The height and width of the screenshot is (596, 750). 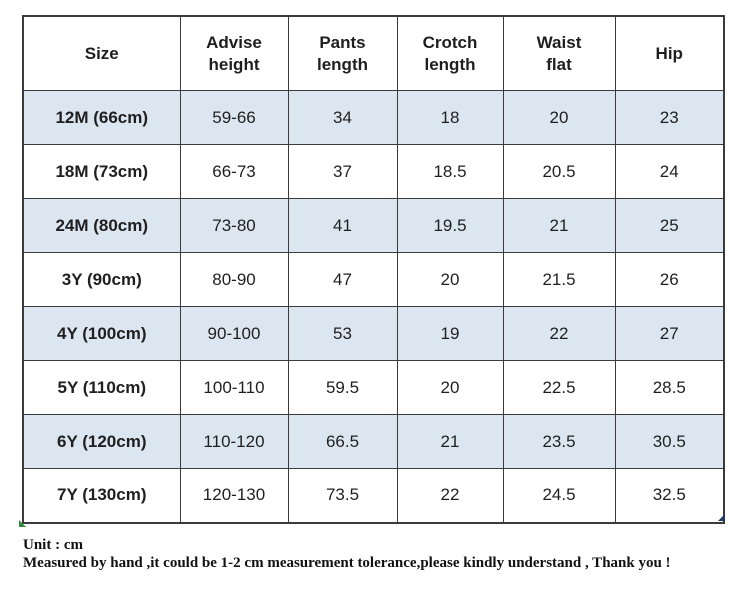 What do you see at coordinates (450, 333) in the screenshot?
I see `cell-crotch-length: 19` at bounding box center [450, 333].